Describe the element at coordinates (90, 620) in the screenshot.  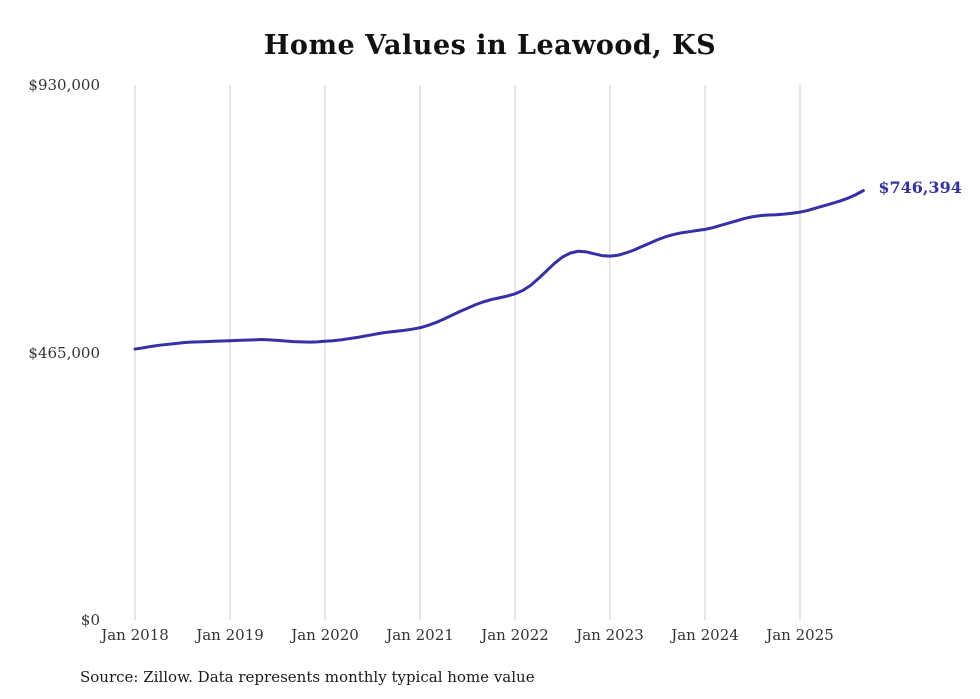
I see `y-tick-label: $0` at that location.